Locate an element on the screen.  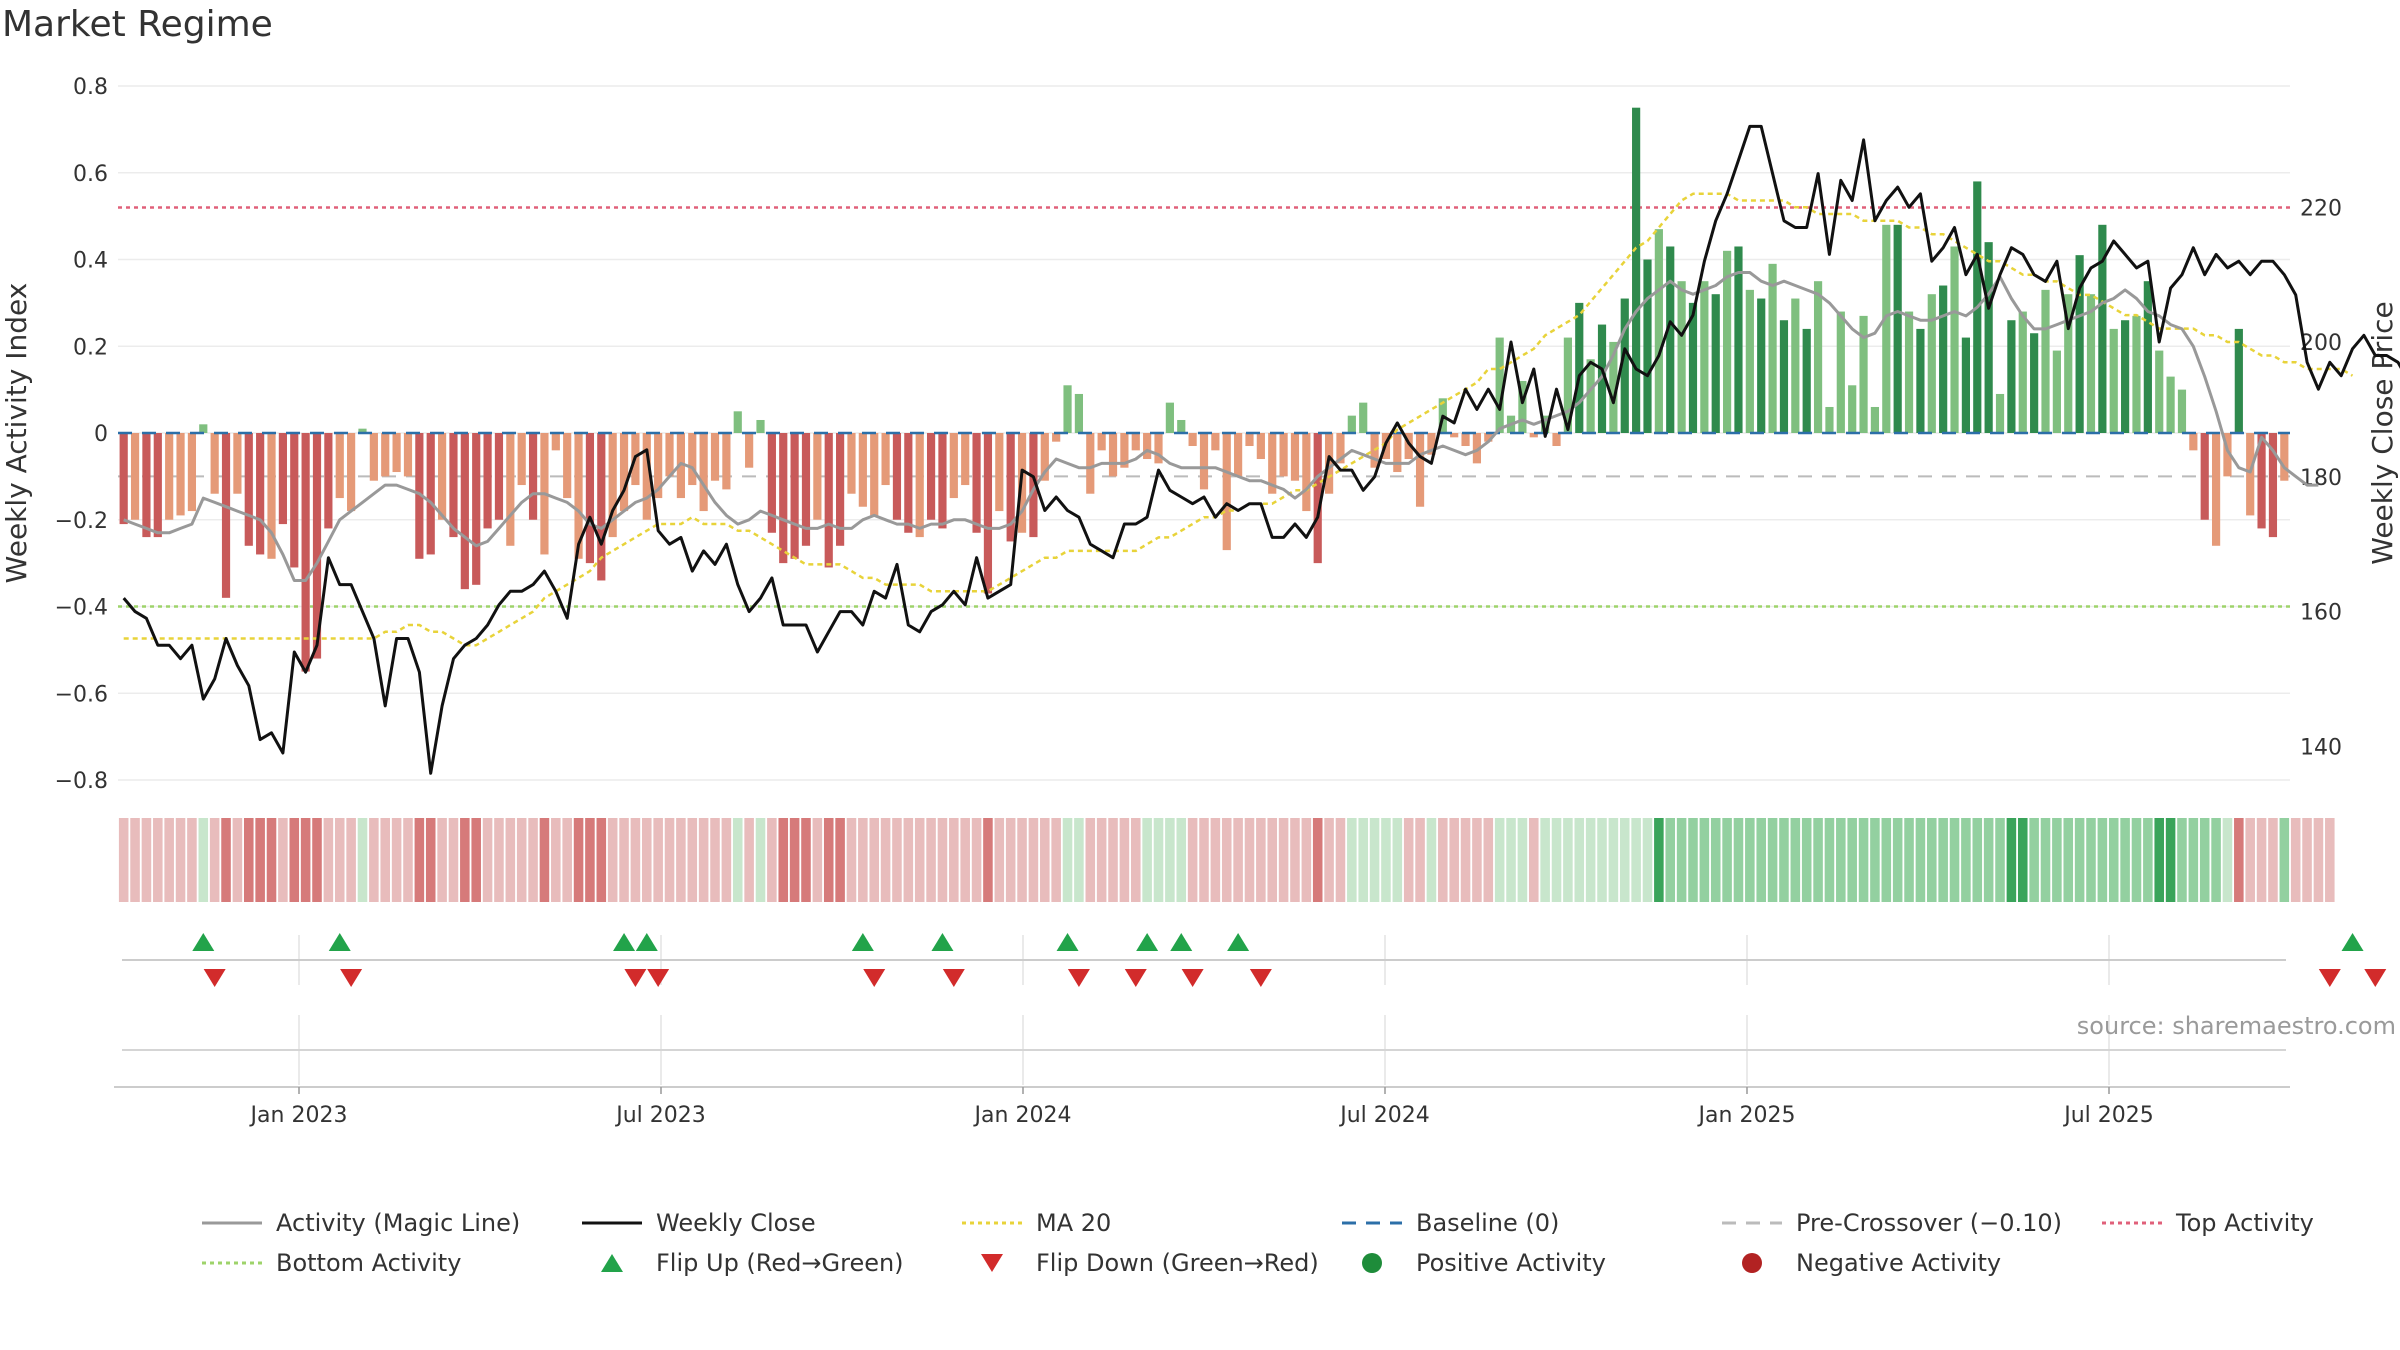
legend-label: Flip Up (Red→Green) is located at coordinates (780, 1263).